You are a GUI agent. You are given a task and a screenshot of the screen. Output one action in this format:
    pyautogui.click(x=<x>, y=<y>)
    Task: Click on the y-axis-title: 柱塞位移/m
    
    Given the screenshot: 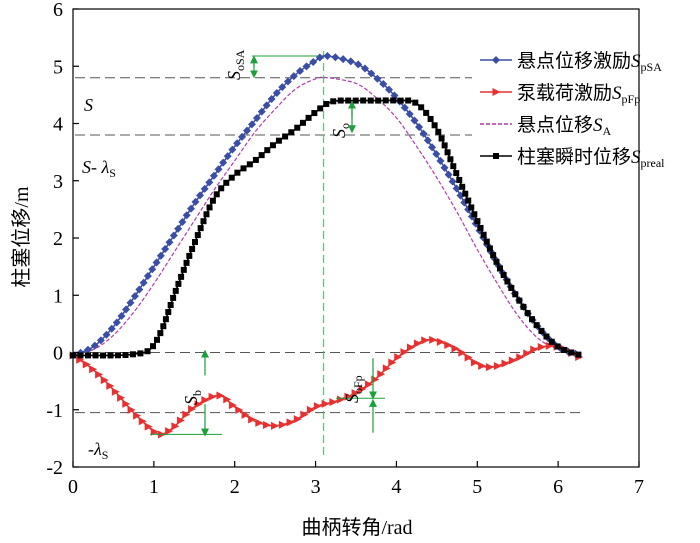 What is the action you would take?
    pyautogui.click(x=21, y=237)
    